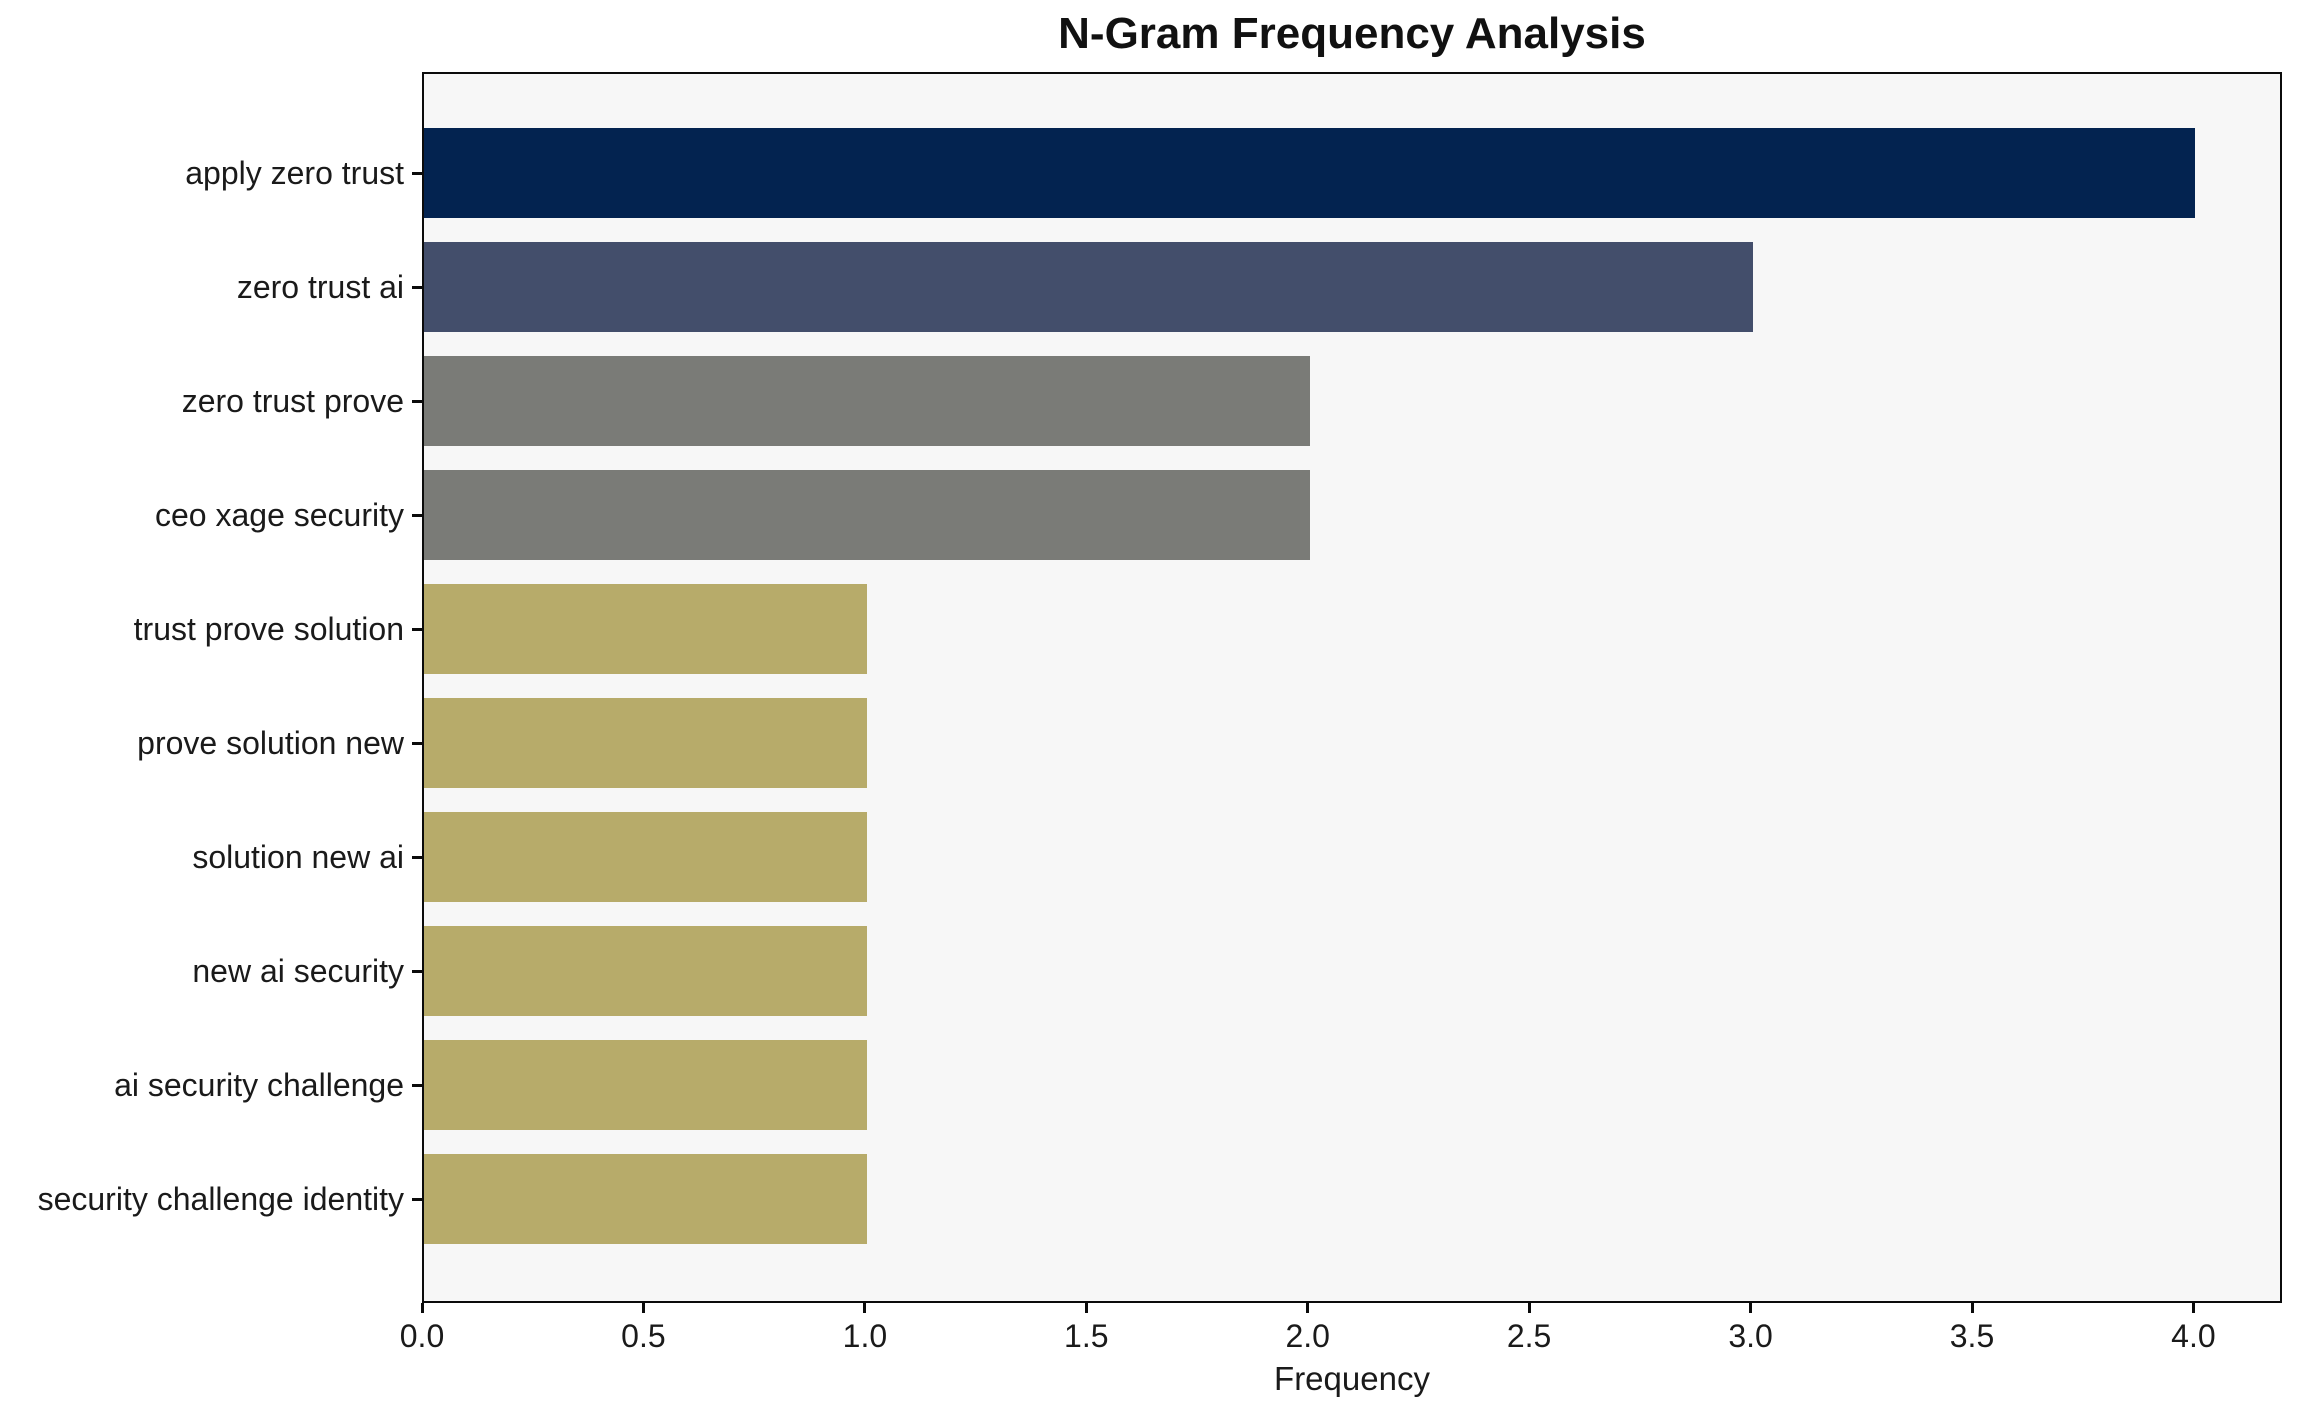  Describe the element at coordinates (645, 971) in the screenshot. I see `bar-new-ai-security` at that location.